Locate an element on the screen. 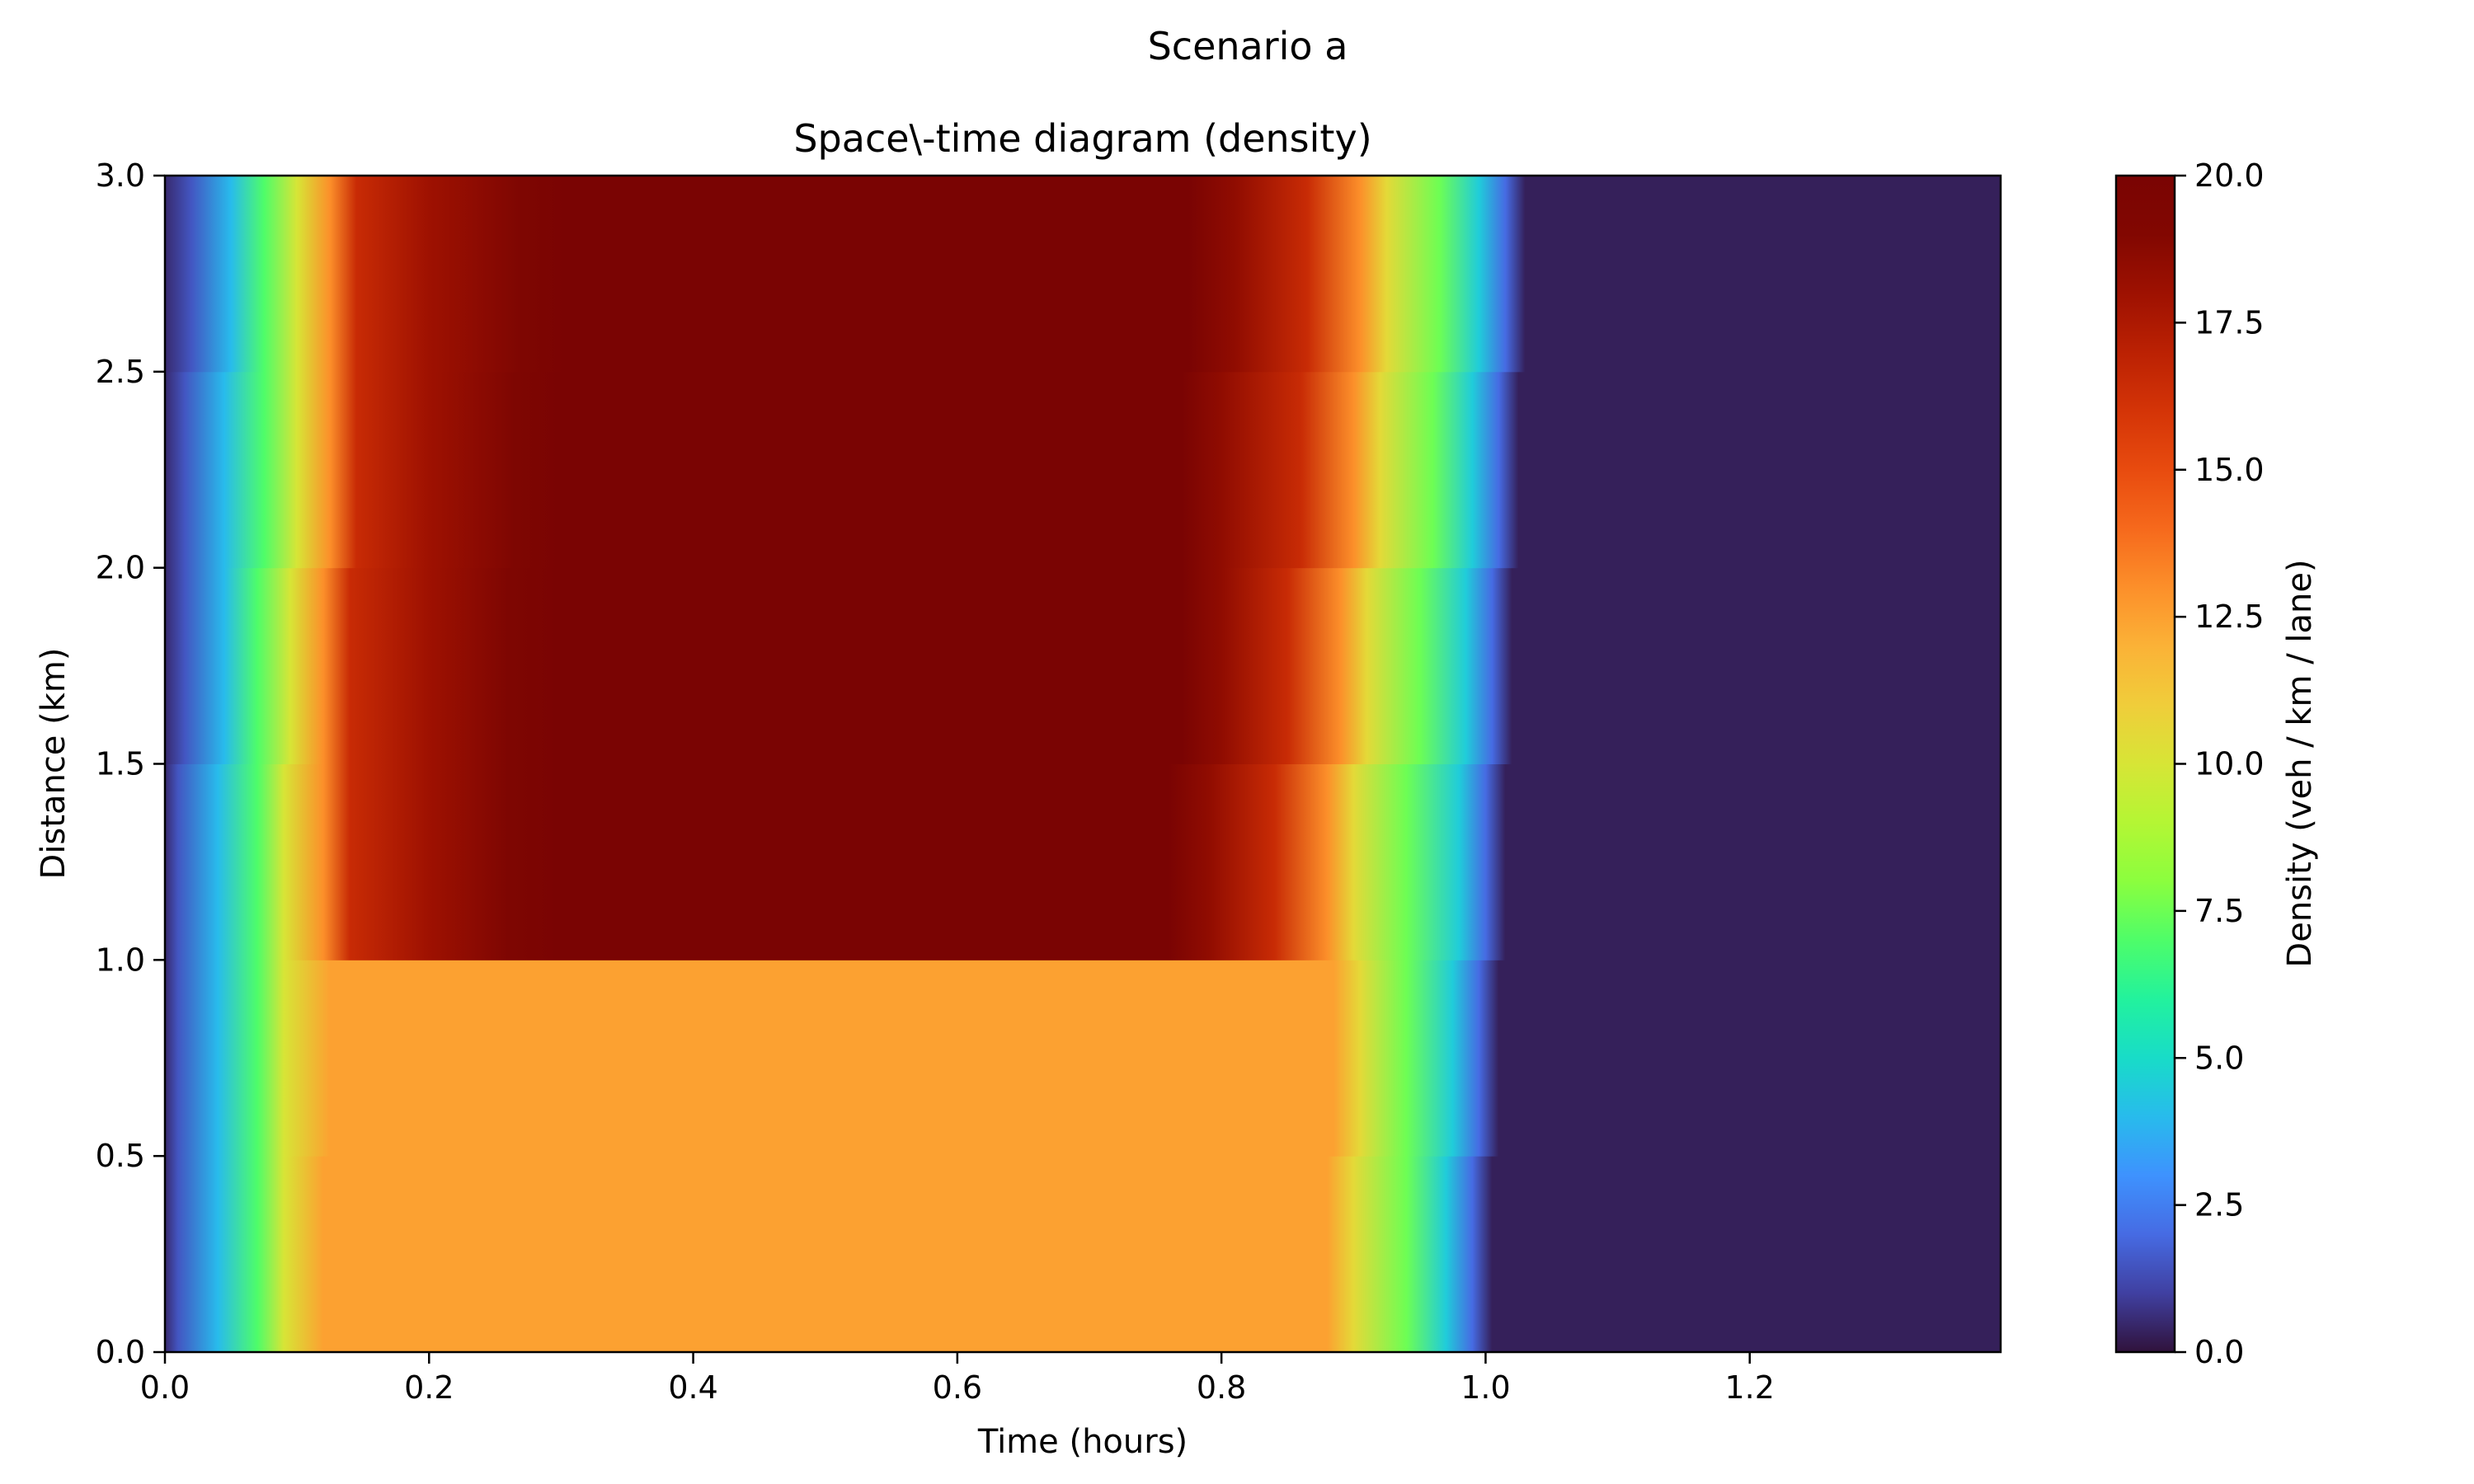 The width and height of the screenshot is (2474, 1484). y-tick-label: 3.0 is located at coordinates (120, 175).